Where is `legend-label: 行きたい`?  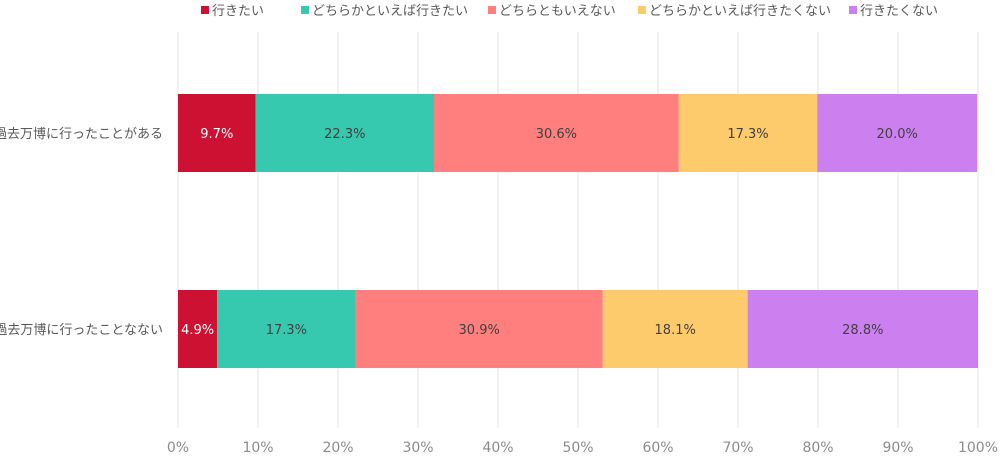 legend-label: 行きたい is located at coordinates (238, 11).